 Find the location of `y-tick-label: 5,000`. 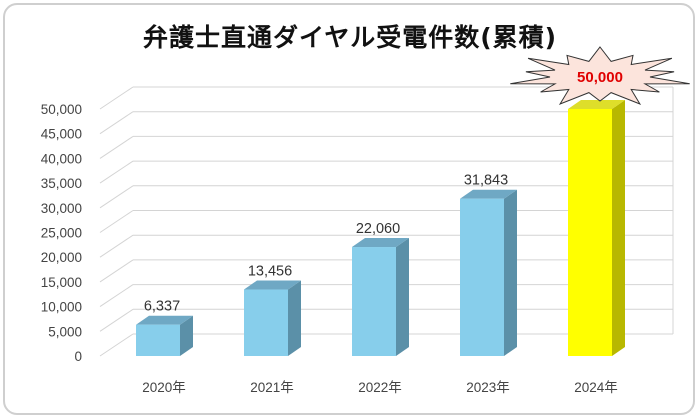

y-tick-label: 5,000 is located at coordinates (65, 331).